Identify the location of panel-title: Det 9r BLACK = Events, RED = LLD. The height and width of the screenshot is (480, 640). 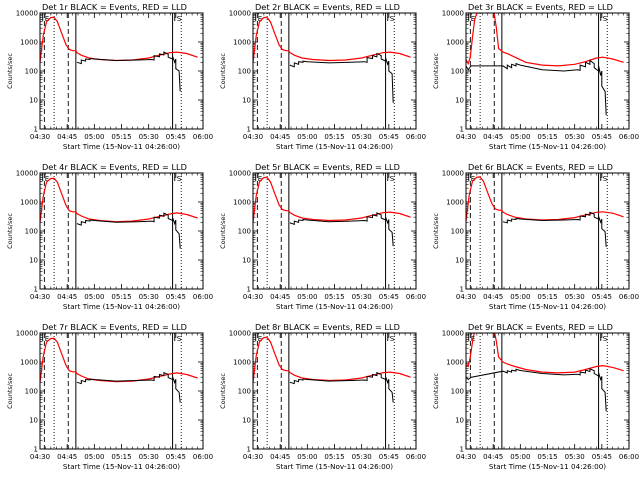
(540, 327).